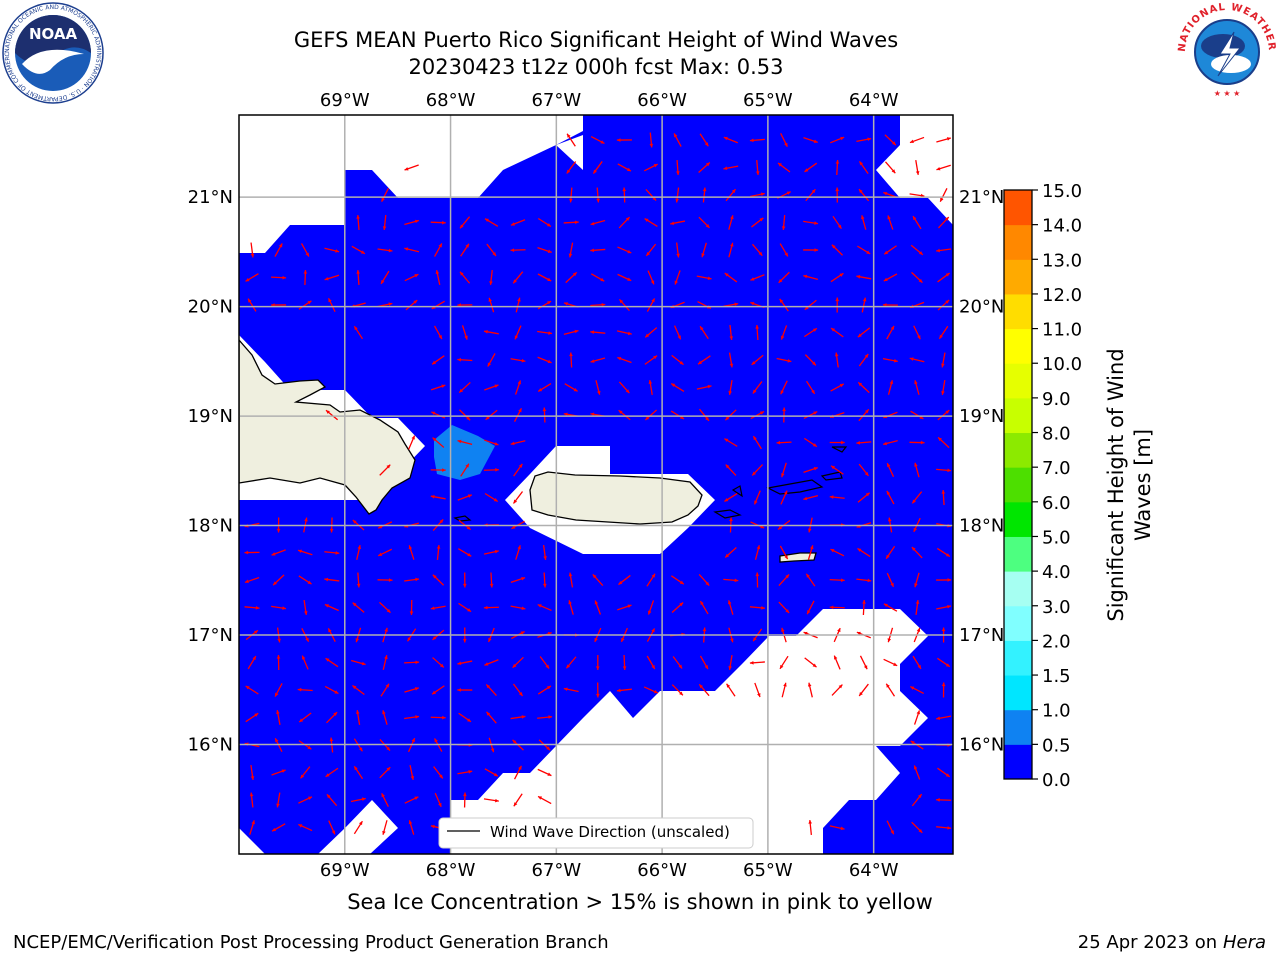  I want to click on lat-tick-label-left: 18°N, so click(210, 526).